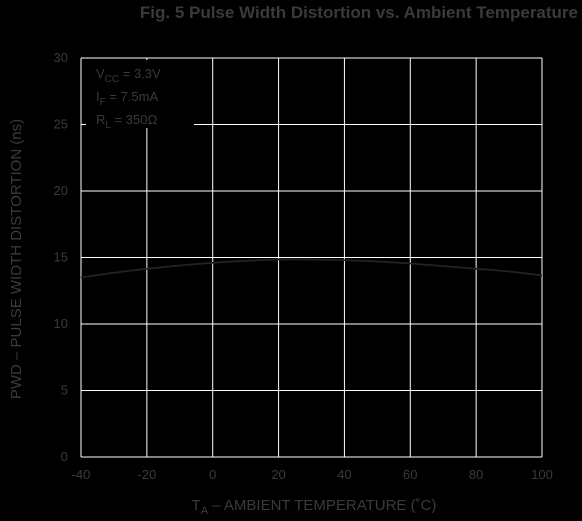 Image resolution: width=582 pixels, height=521 pixels. Describe the element at coordinates (278, 474) in the screenshot. I see `x-tick-label-3: 20` at that location.